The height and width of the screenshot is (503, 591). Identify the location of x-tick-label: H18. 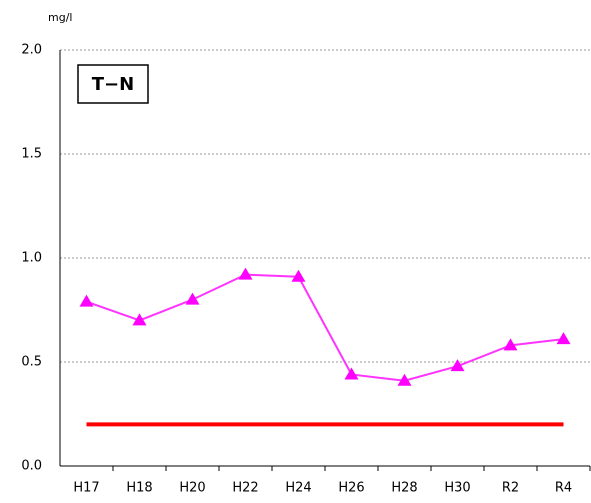
(139, 488).